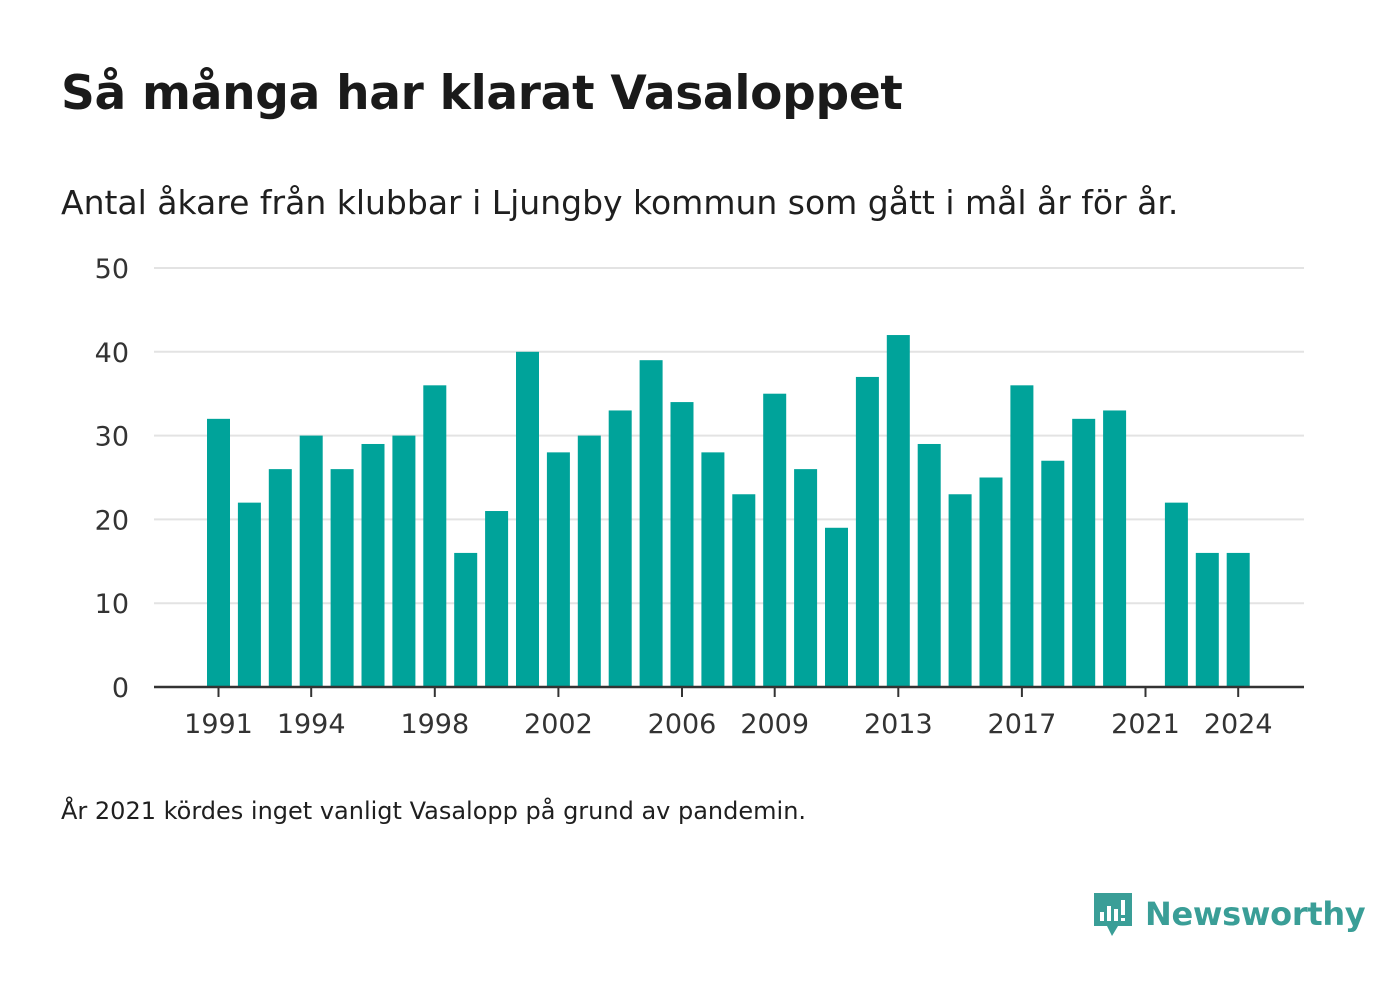 This screenshot has height=1000, width=1400. Describe the element at coordinates (713, 569) in the screenshot. I see `bar-2007` at that location.